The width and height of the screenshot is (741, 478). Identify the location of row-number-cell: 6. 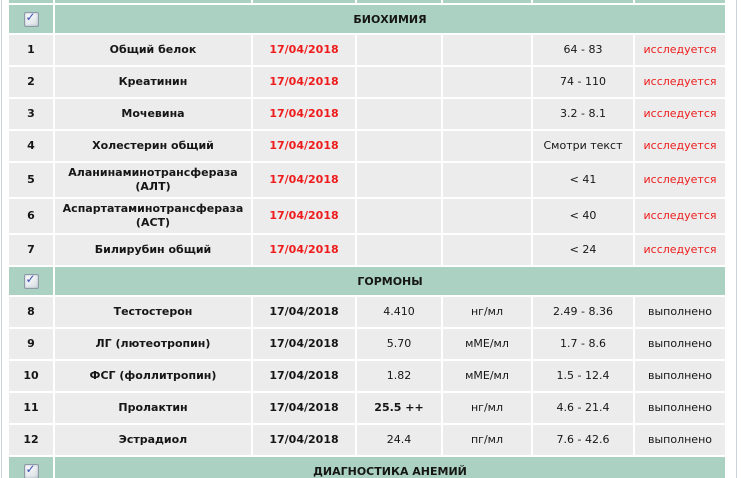
(31, 216).